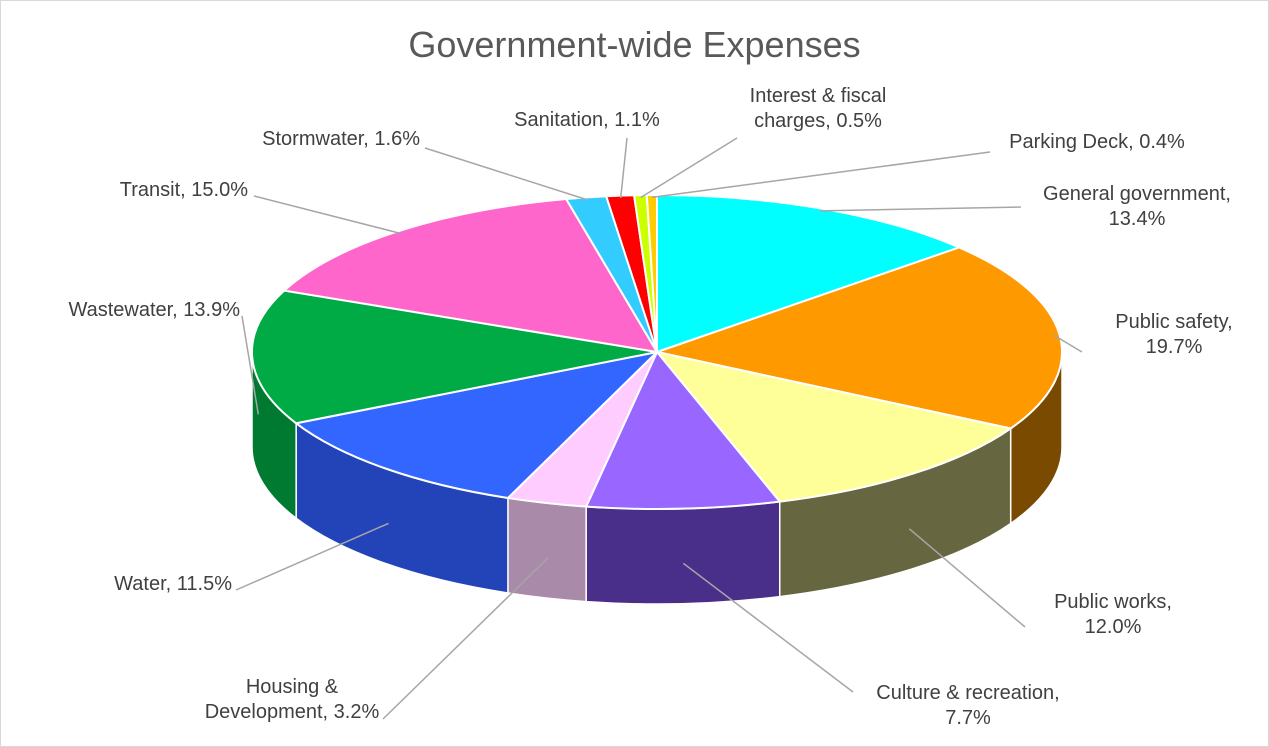 The image size is (1269, 747). Describe the element at coordinates (1068, 343) in the screenshot. I see `leader-line-public-safety` at that location.